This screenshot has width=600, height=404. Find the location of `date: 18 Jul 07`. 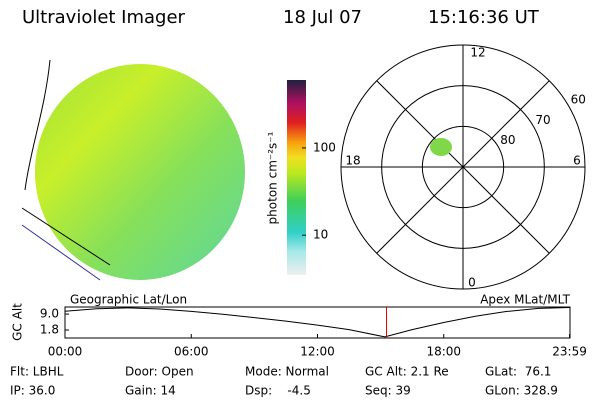

date: 18 Jul 07 is located at coordinates (322, 17).